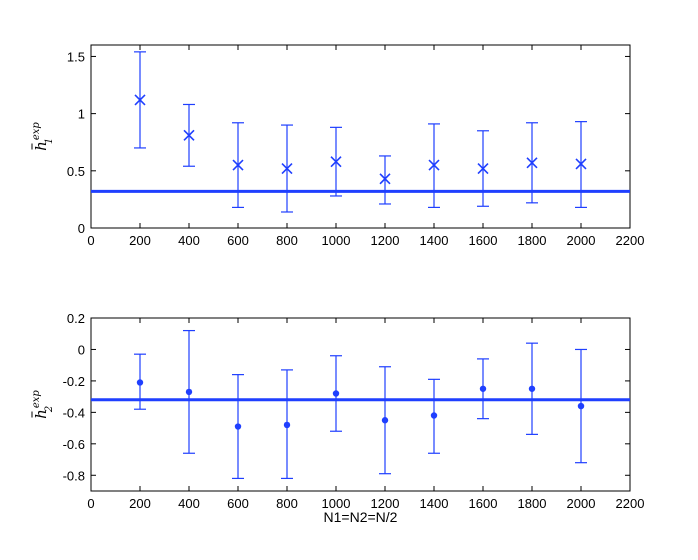 The height and width of the screenshot is (560, 698). What do you see at coordinates (74, 381) in the screenshot?
I see `y-tick-label: -0.2` at bounding box center [74, 381].